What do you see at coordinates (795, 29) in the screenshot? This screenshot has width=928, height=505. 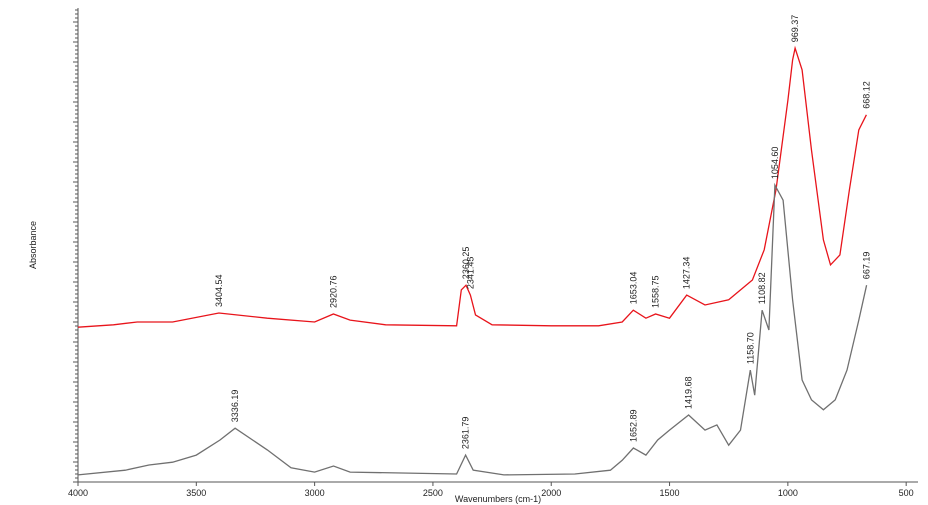 I see `peak-label: 969.37` at bounding box center [795, 29].